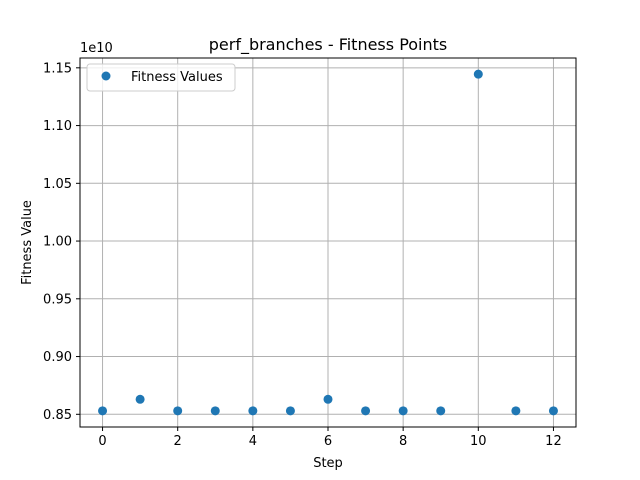  I want to click on x-tick-label: 0, so click(102, 441).